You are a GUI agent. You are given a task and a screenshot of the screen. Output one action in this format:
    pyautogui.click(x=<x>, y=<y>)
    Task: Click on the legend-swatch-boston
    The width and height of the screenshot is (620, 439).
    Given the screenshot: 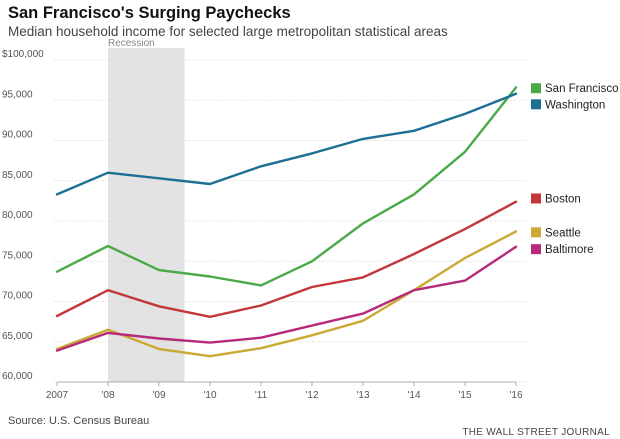 What is the action you would take?
    pyautogui.click(x=536, y=198)
    